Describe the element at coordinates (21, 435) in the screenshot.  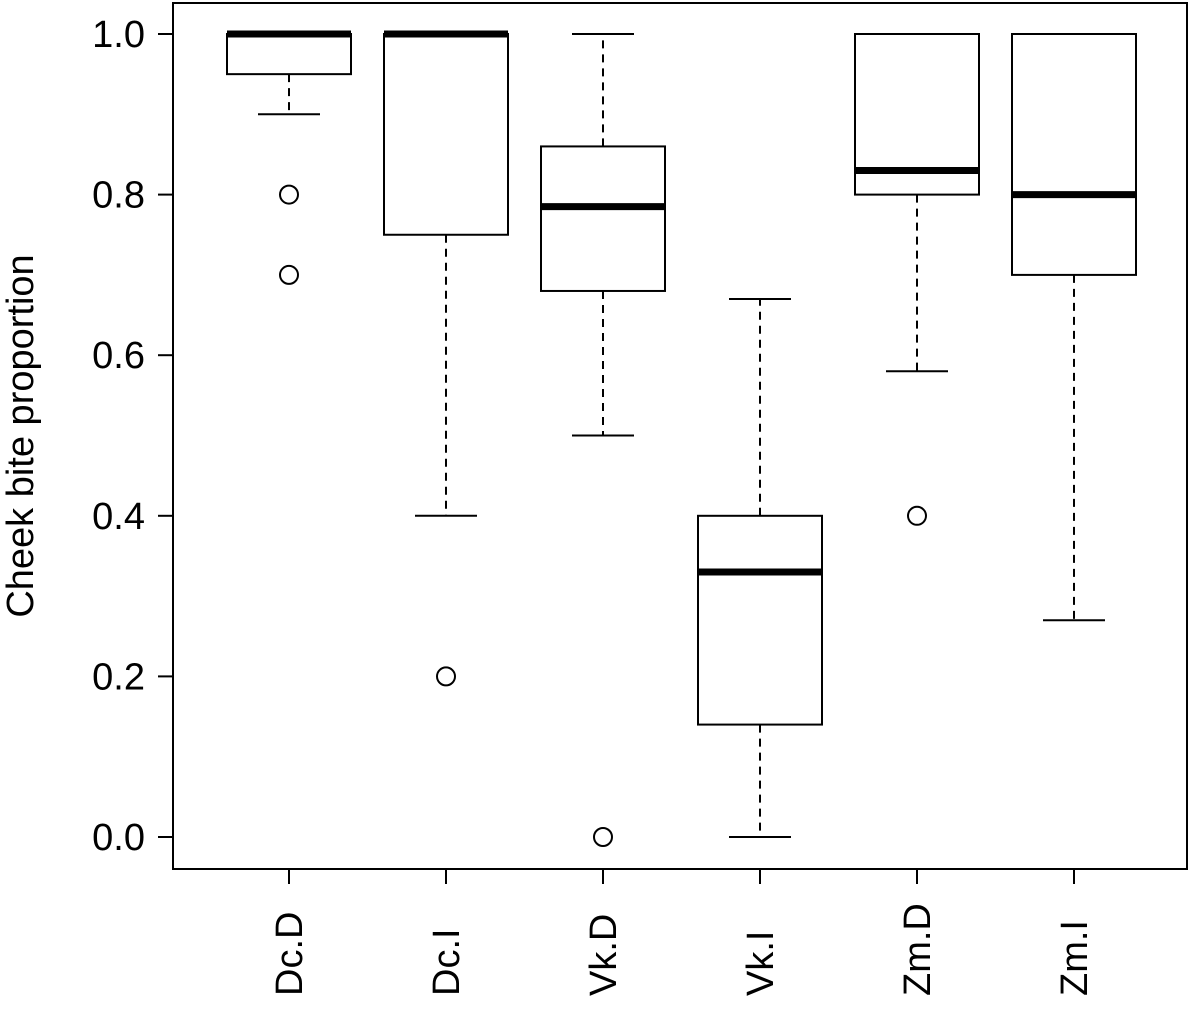
I see `y-axis-label: Cheek bite proportion` at that location.